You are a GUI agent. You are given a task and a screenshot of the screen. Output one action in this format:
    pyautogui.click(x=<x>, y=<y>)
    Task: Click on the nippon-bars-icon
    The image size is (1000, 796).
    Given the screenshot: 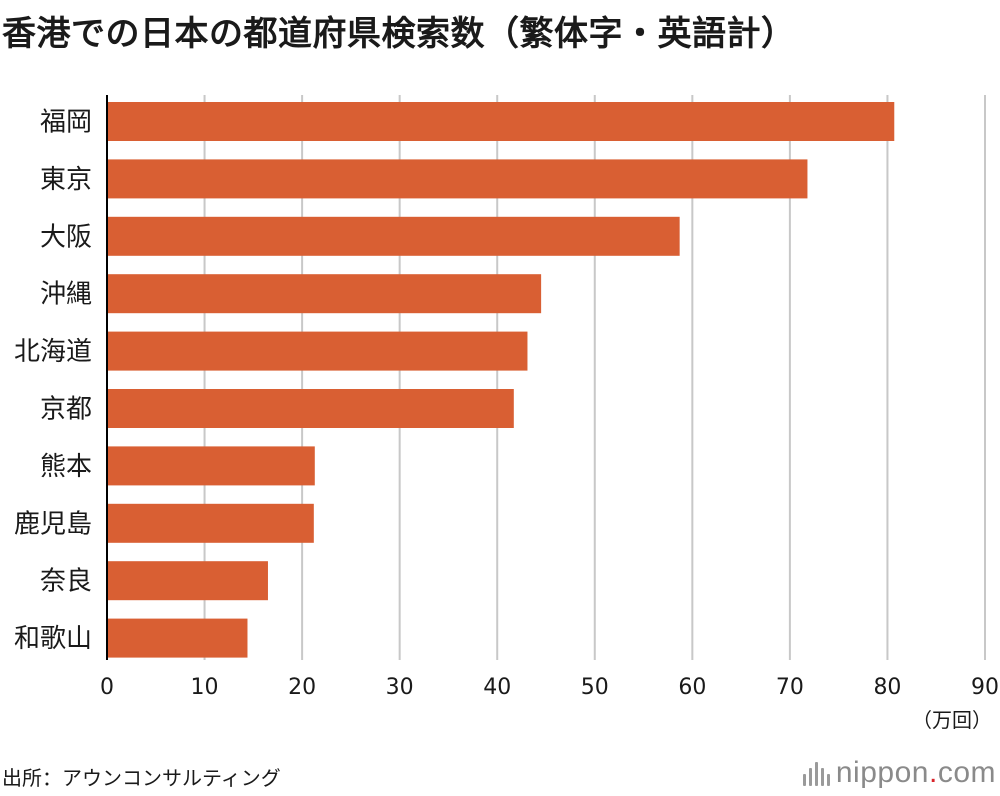 What is the action you would take?
    pyautogui.click(x=816, y=773)
    